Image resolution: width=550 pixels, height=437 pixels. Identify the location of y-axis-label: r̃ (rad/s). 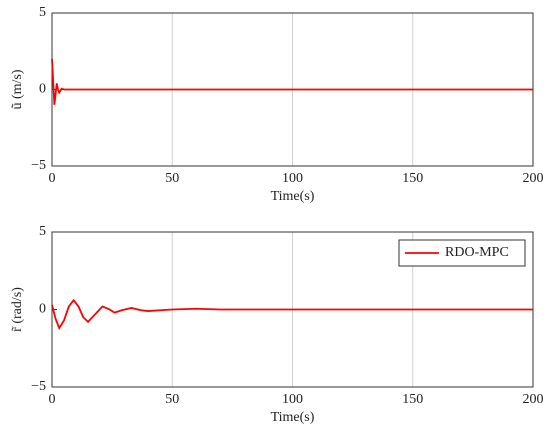
(17, 309).